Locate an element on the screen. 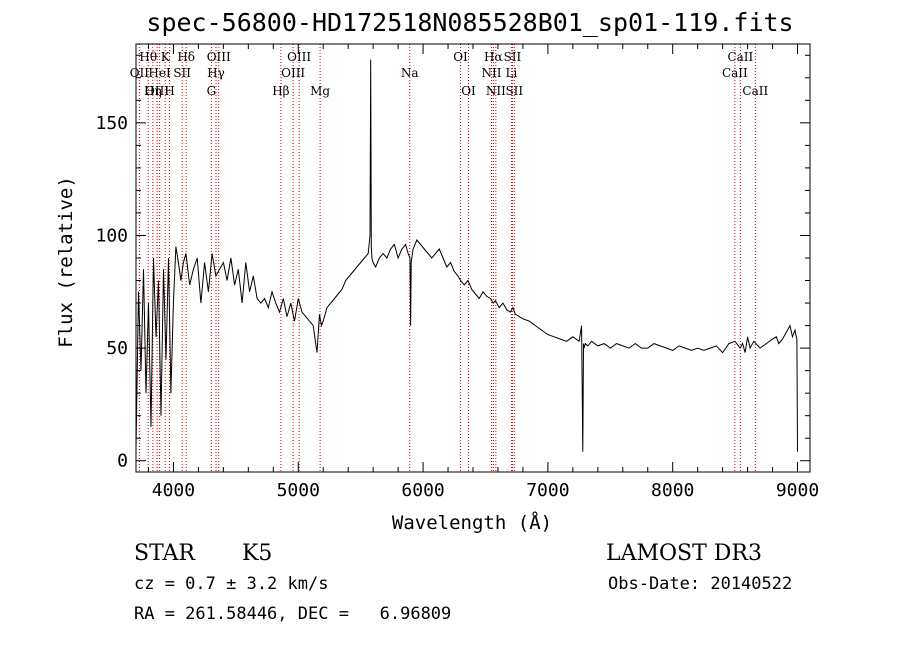 The image size is (900, 649). emission-line-label: Hα is located at coordinates (493, 57).